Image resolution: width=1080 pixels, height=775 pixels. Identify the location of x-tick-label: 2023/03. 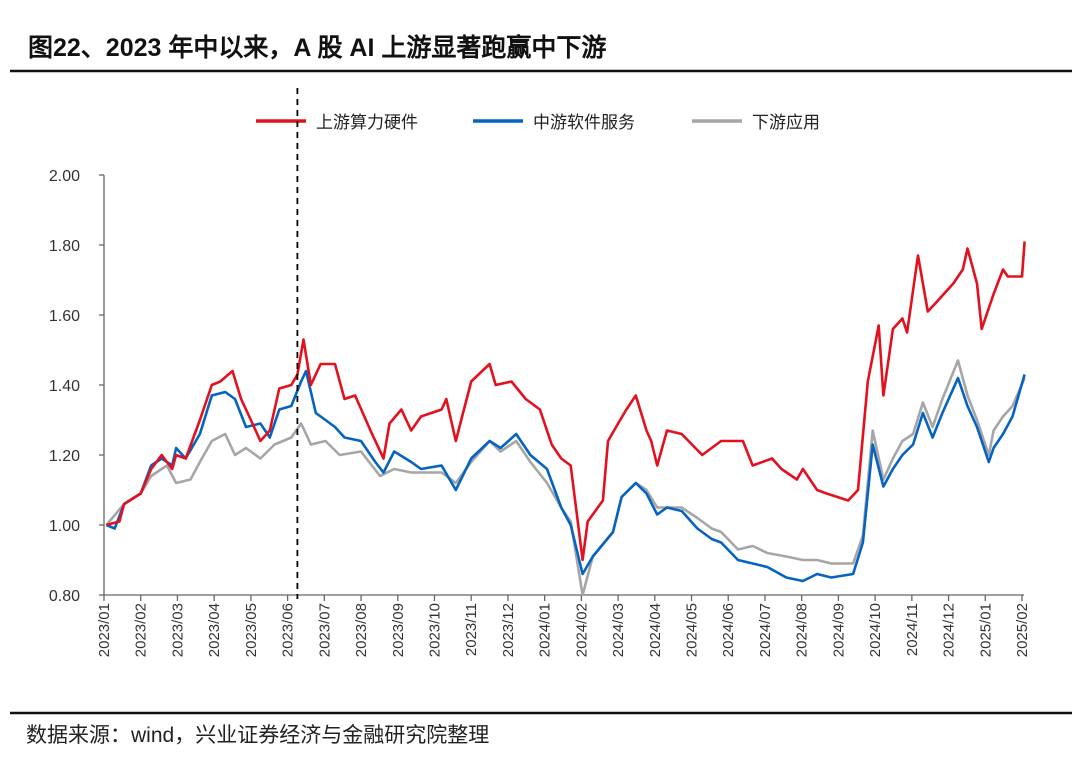
(177, 630).